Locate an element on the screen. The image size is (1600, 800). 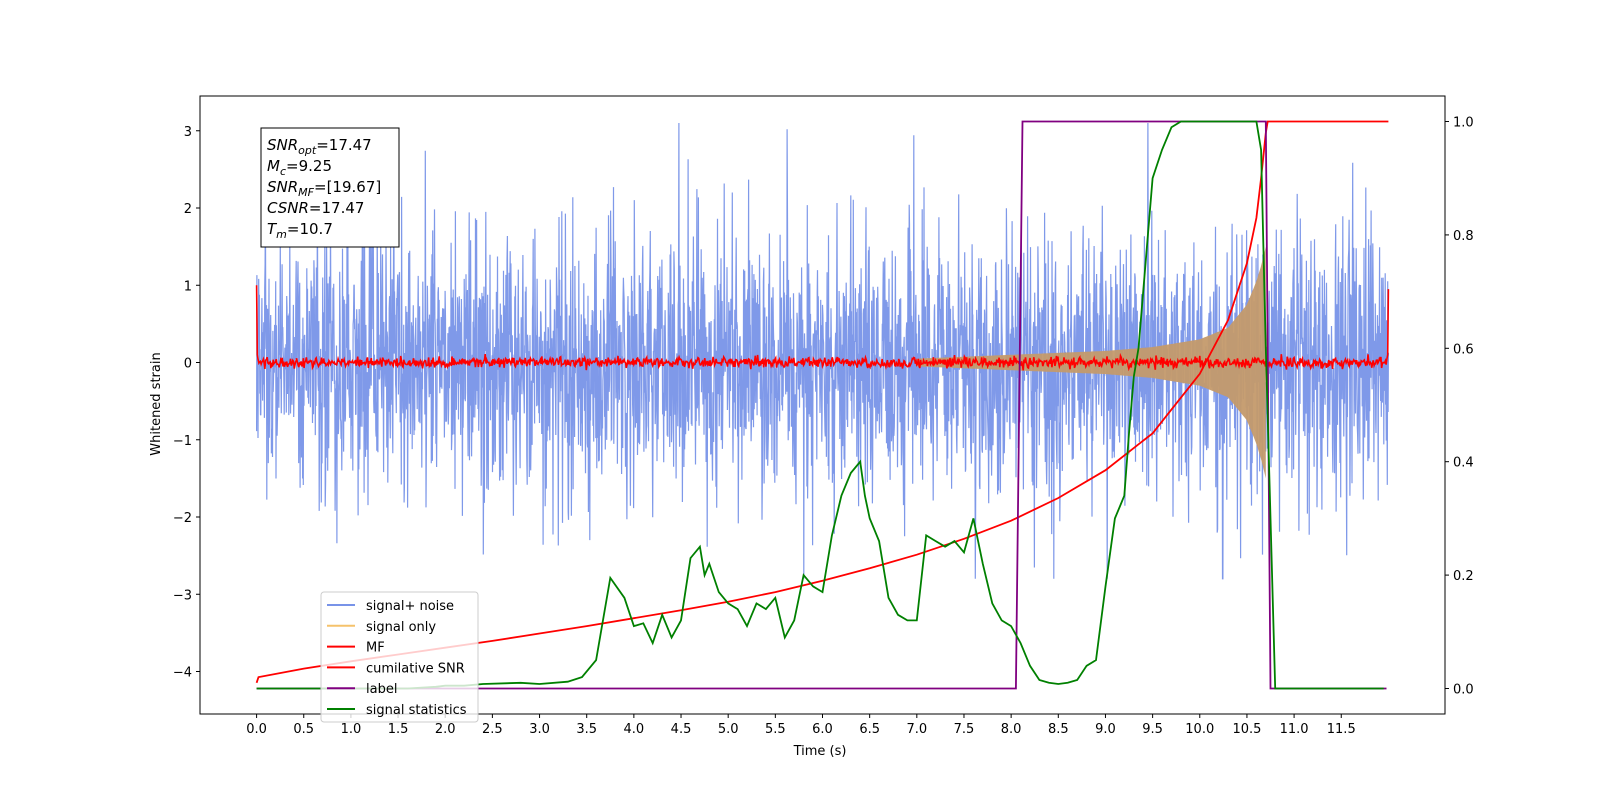
y-tick-label: −4 is located at coordinates (182, 673).